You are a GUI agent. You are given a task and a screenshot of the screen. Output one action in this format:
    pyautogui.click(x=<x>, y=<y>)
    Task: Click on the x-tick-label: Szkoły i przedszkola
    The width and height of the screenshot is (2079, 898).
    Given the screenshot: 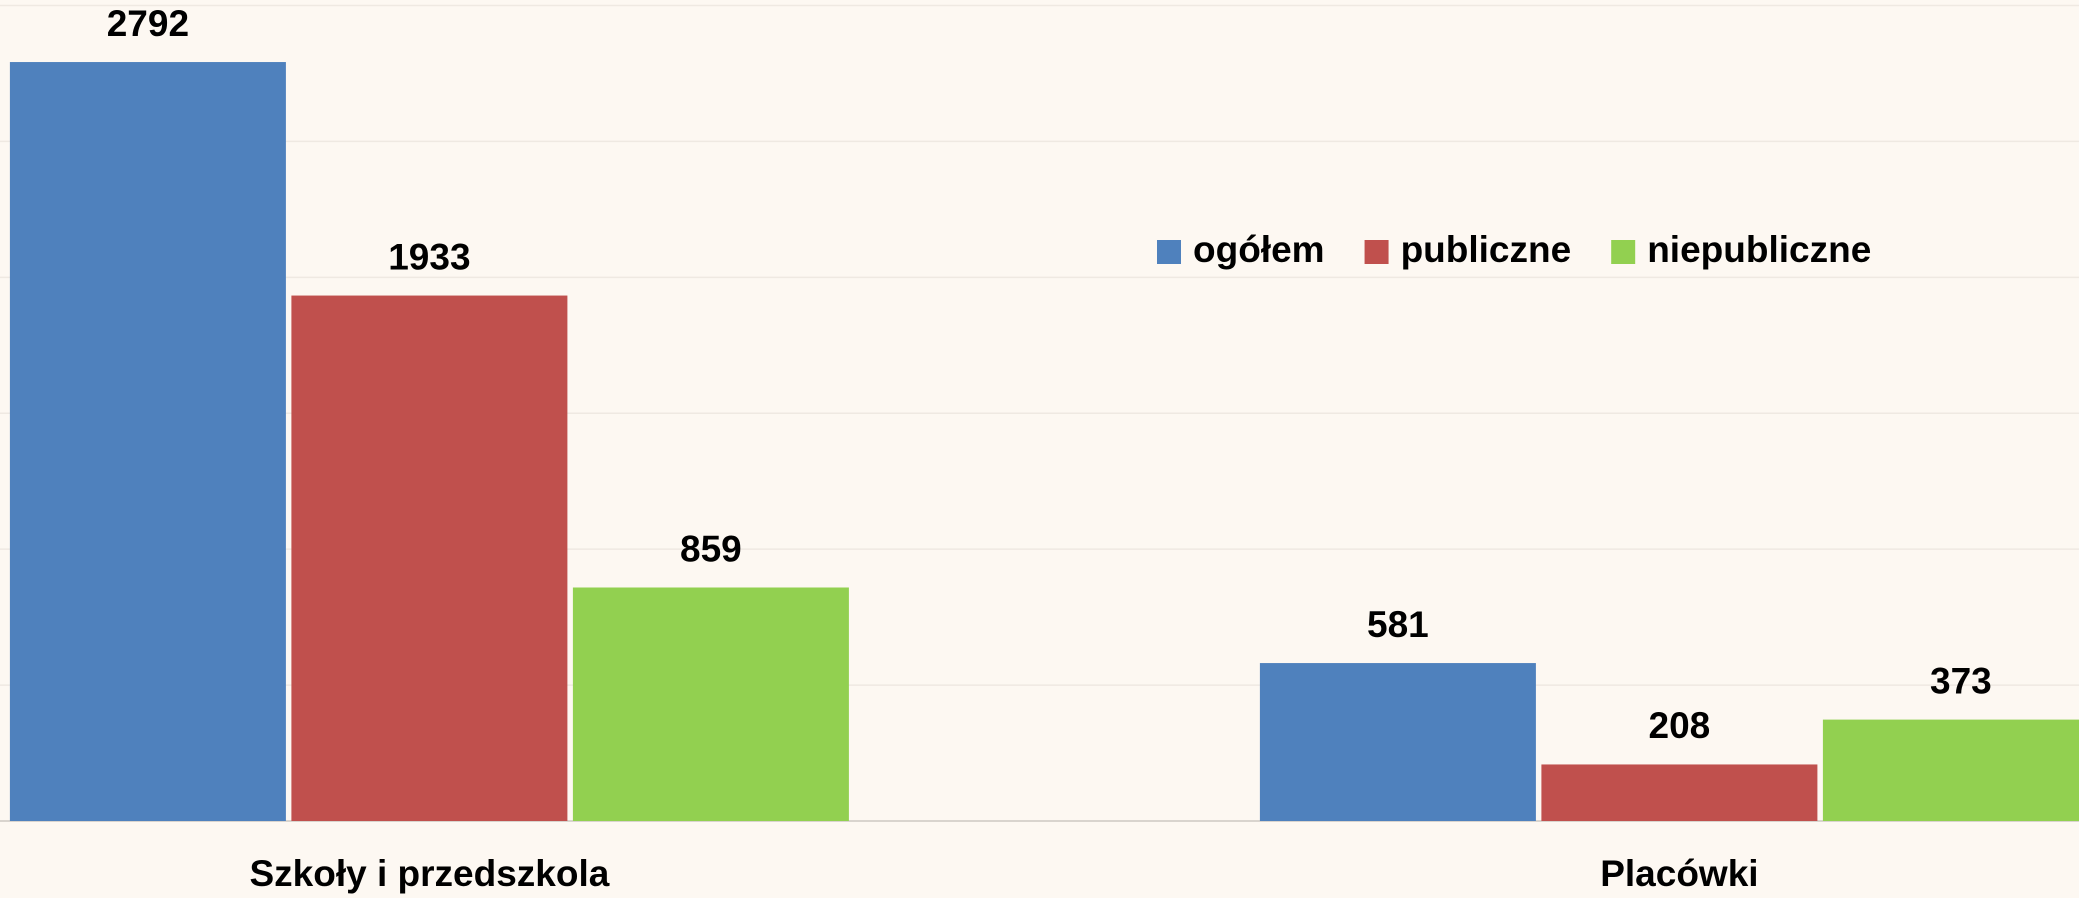 What is the action you would take?
    pyautogui.click(x=429, y=873)
    